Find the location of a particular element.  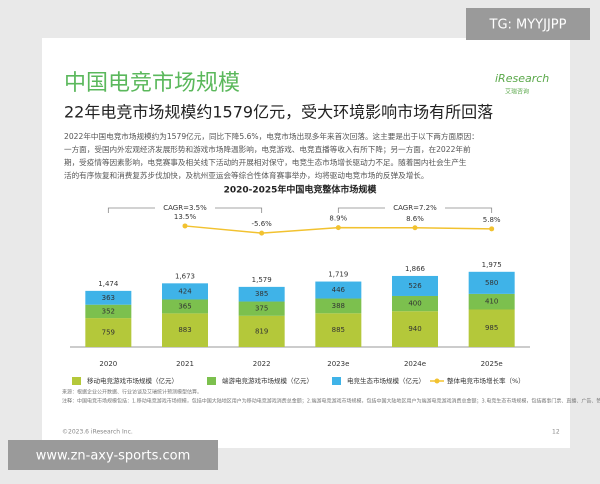

value-label: 363 is located at coordinates (108, 298).